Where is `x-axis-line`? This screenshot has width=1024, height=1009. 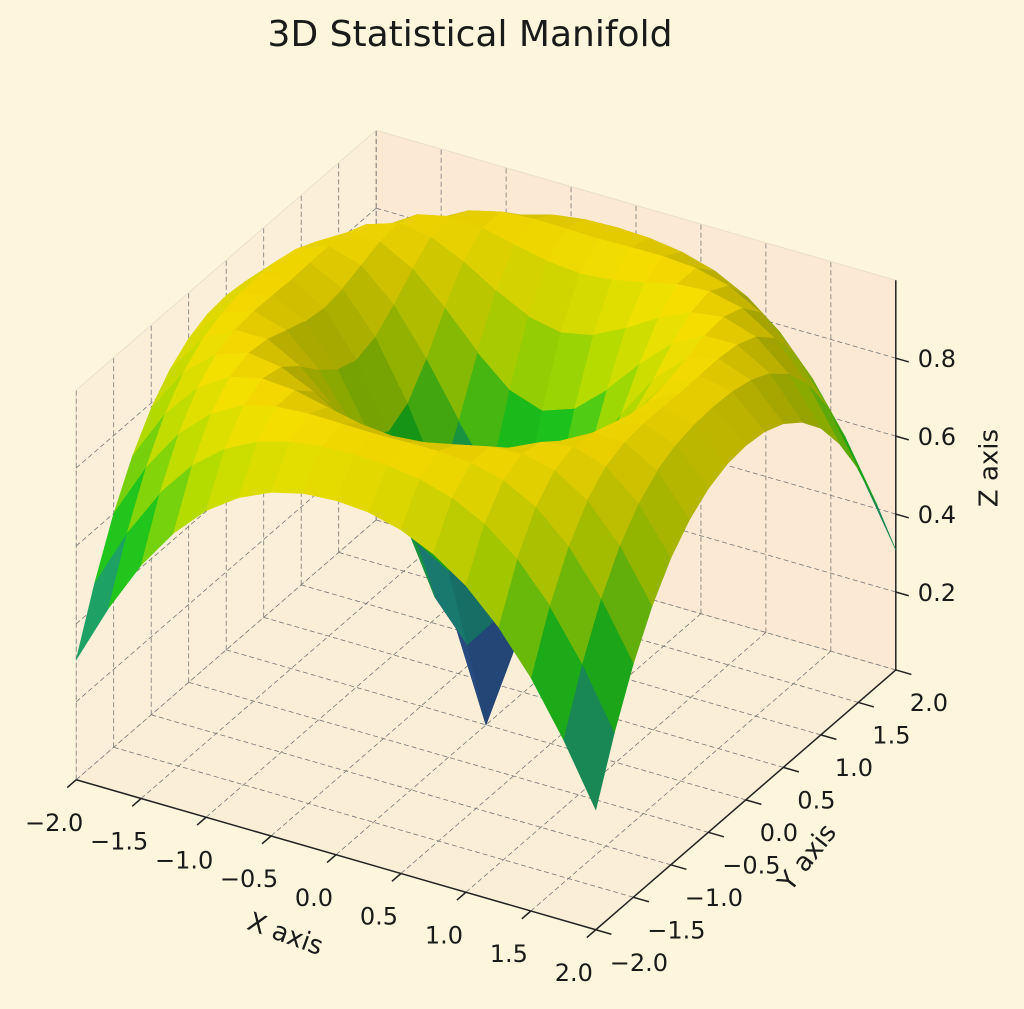
x-axis-line is located at coordinates (336, 855).